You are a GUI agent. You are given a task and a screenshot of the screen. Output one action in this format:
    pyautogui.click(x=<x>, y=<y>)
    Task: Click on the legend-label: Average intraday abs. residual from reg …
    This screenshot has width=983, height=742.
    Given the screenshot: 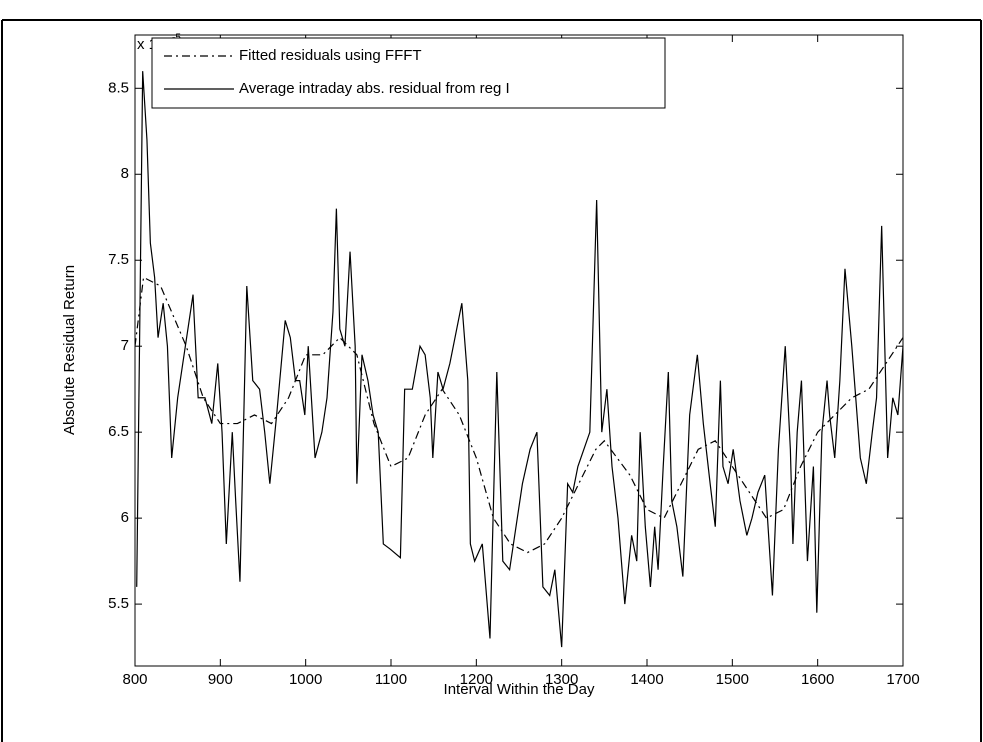 What is the action you would take?
    pyautogui.click(x=374, y=88)
    